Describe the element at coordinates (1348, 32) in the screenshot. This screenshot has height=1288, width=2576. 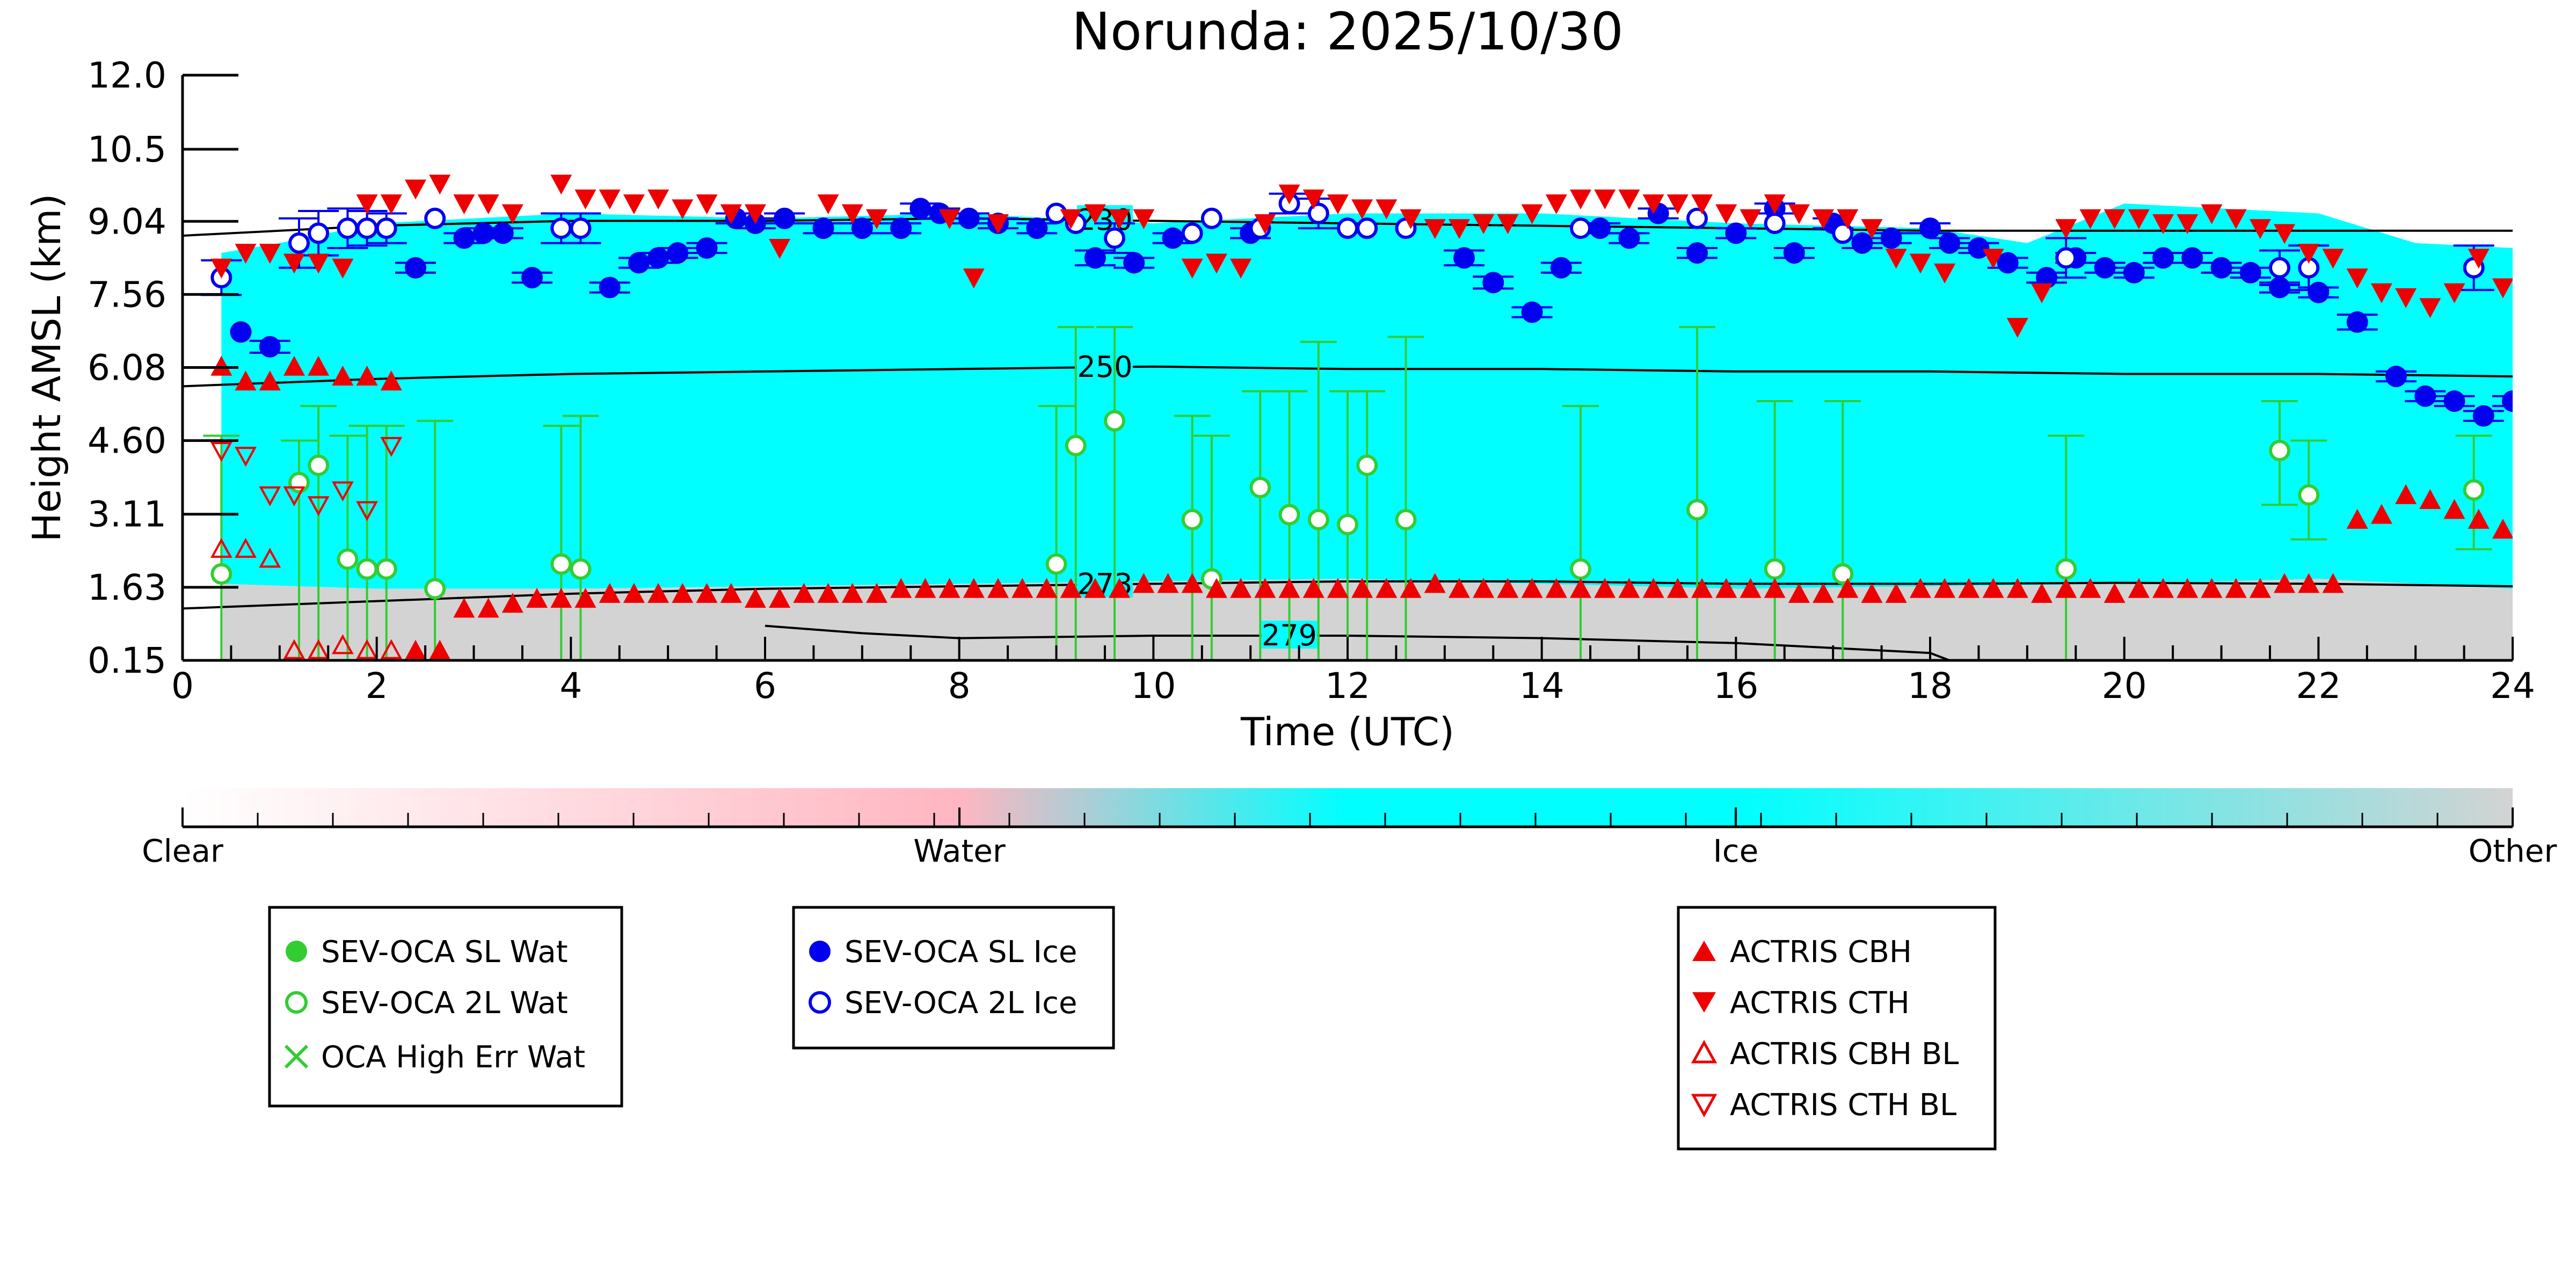
I see `chart-title: Norunda: 2025/10/30` at that location.